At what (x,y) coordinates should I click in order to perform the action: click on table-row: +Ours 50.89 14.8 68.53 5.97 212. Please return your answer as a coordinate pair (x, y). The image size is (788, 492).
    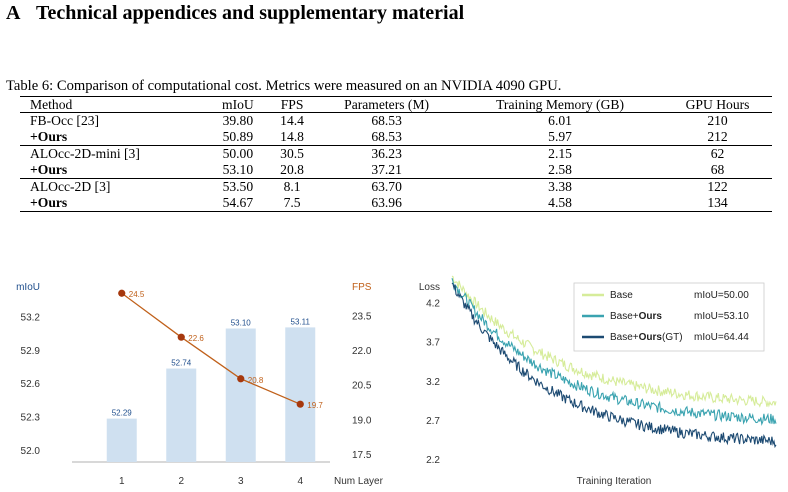
    Looking at the image, I should click on (396, 137).